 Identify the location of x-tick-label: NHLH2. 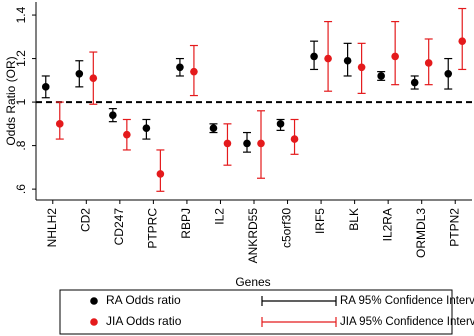
(52, 228).